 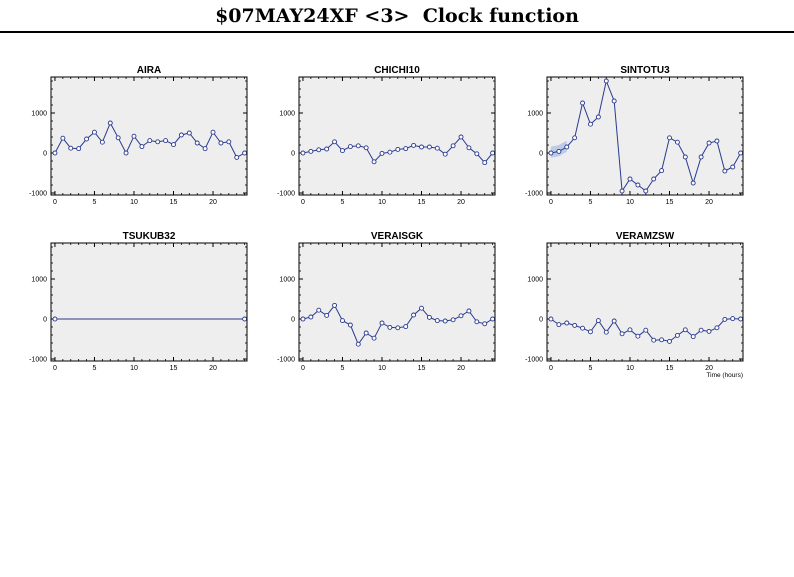 What do you see at coordinates (149, 236) in the screenshot?
I see `chart-title: TSUKUB32` at bounding box center [149, 236].